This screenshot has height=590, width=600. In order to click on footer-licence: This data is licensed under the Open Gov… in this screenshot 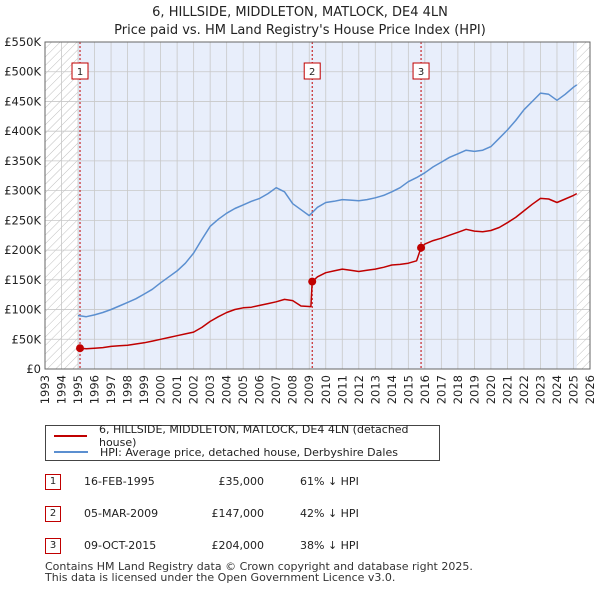, I will do `click(220, 577)`.